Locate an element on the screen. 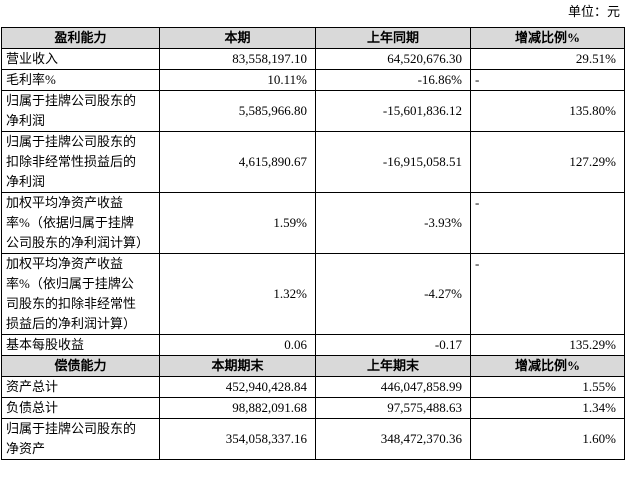  value-cell: 1.59% is located at coordinates (237, 223).